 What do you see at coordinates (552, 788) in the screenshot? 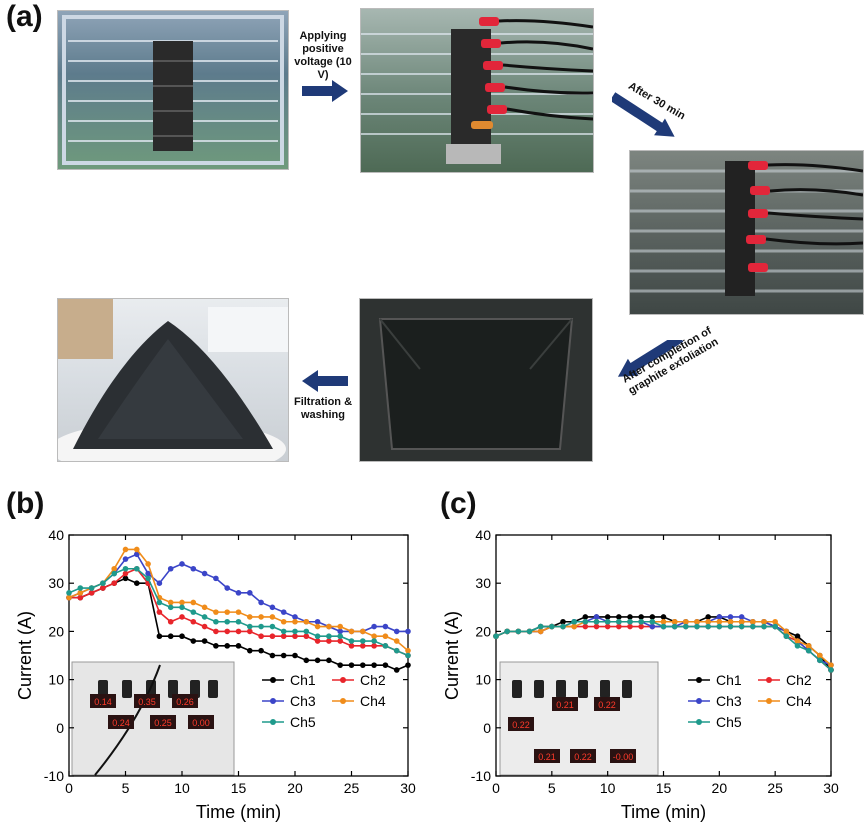
I see `x-tick-label: 5` at bounding box center [552, 788].